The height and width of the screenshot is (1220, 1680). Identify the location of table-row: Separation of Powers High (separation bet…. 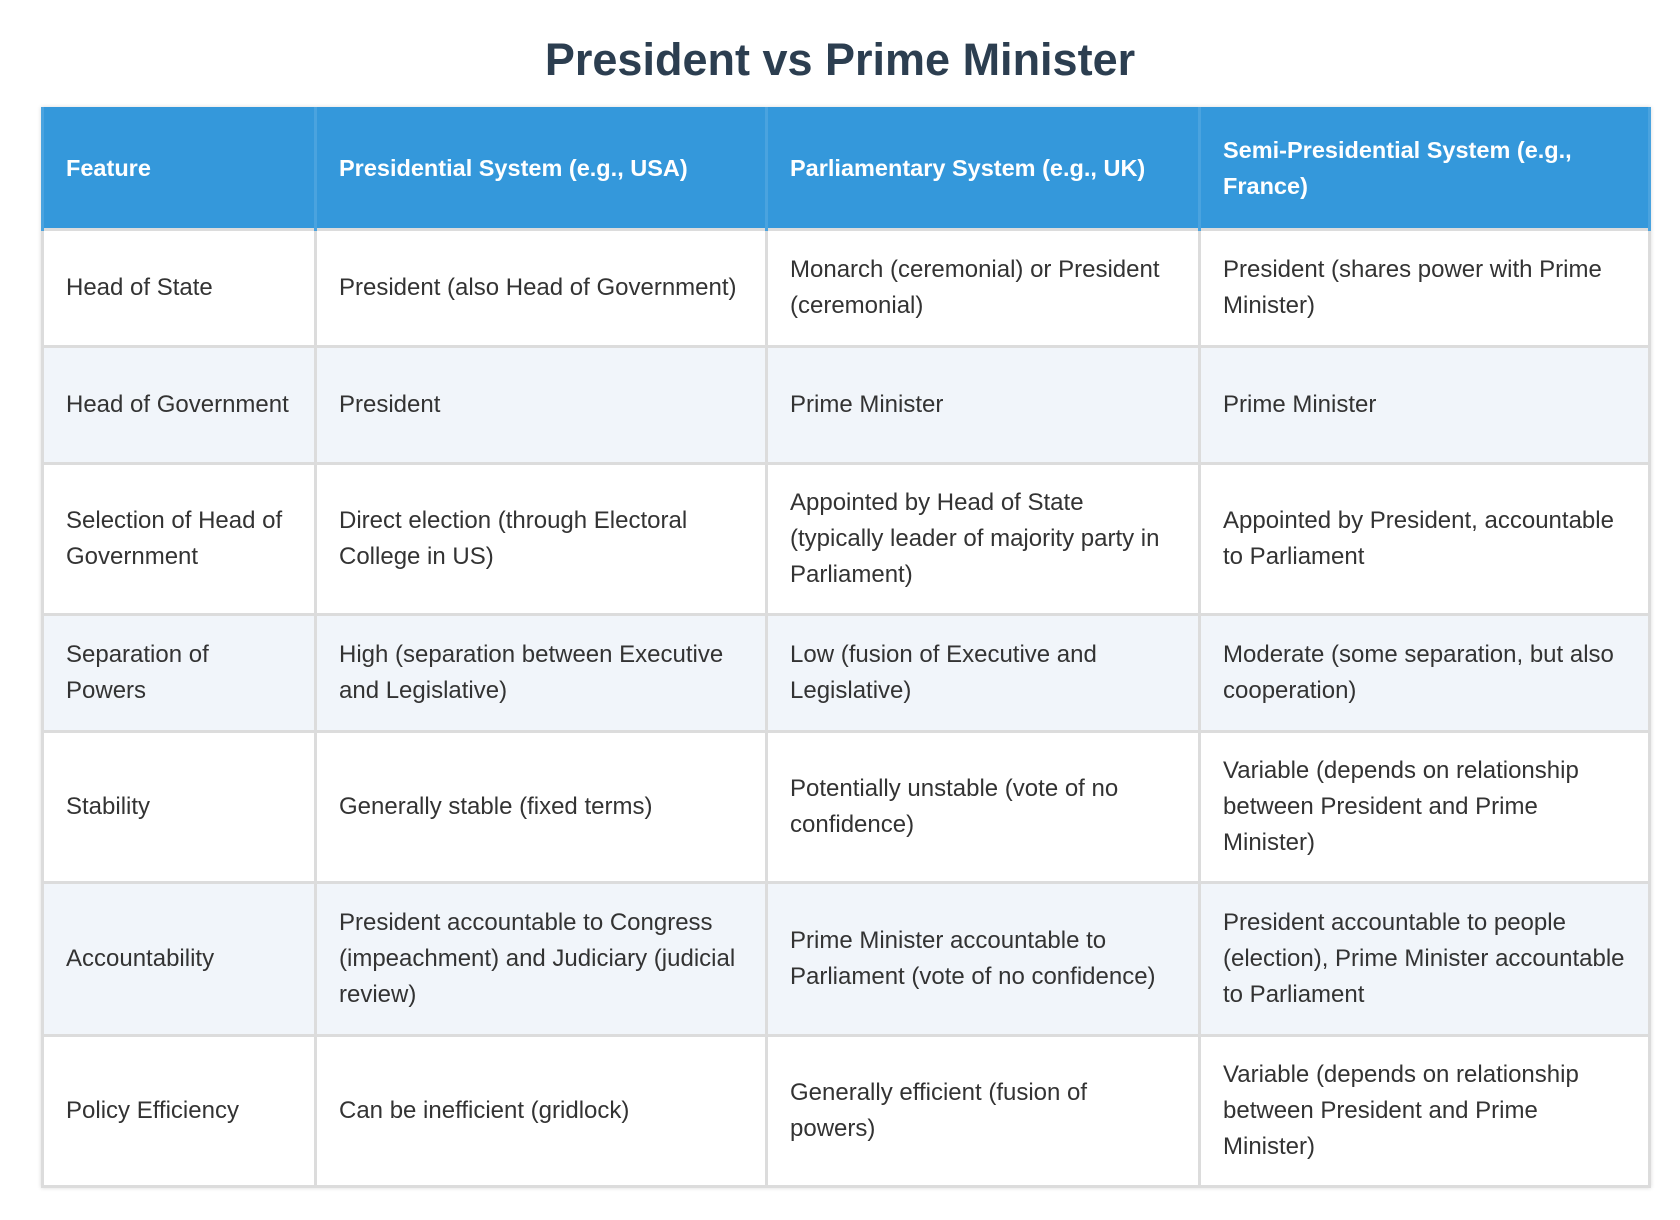
(846, 673).